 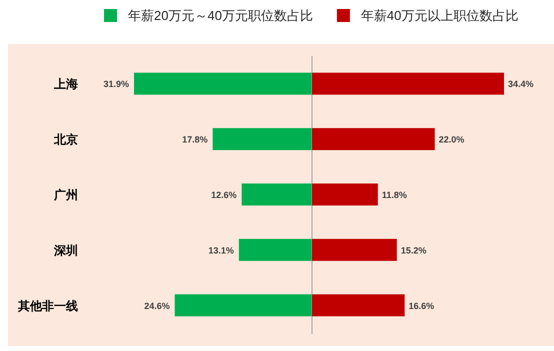 What do you see at coordinates (421, 305) in the screenshot?
I see `data-label: 16.6%` at bounding box center [421, 305].